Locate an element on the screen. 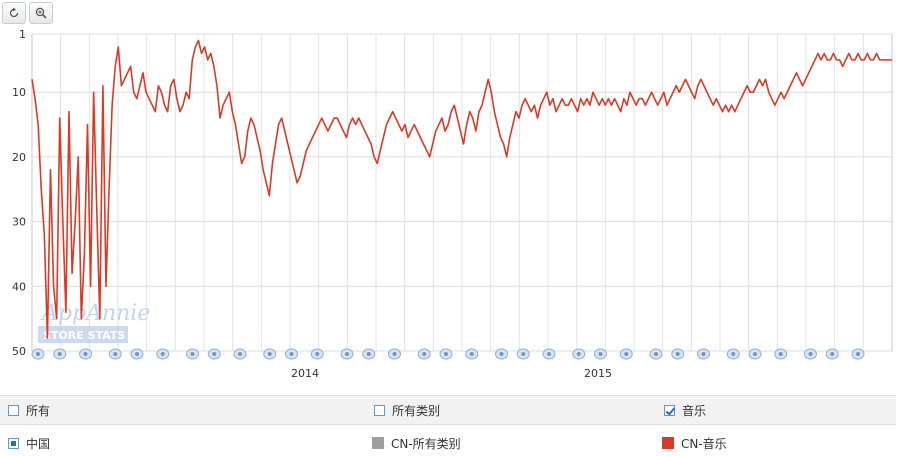 This screenshot has width=914, height=456. zoom-in-icon is located at coordinates (41, 13).